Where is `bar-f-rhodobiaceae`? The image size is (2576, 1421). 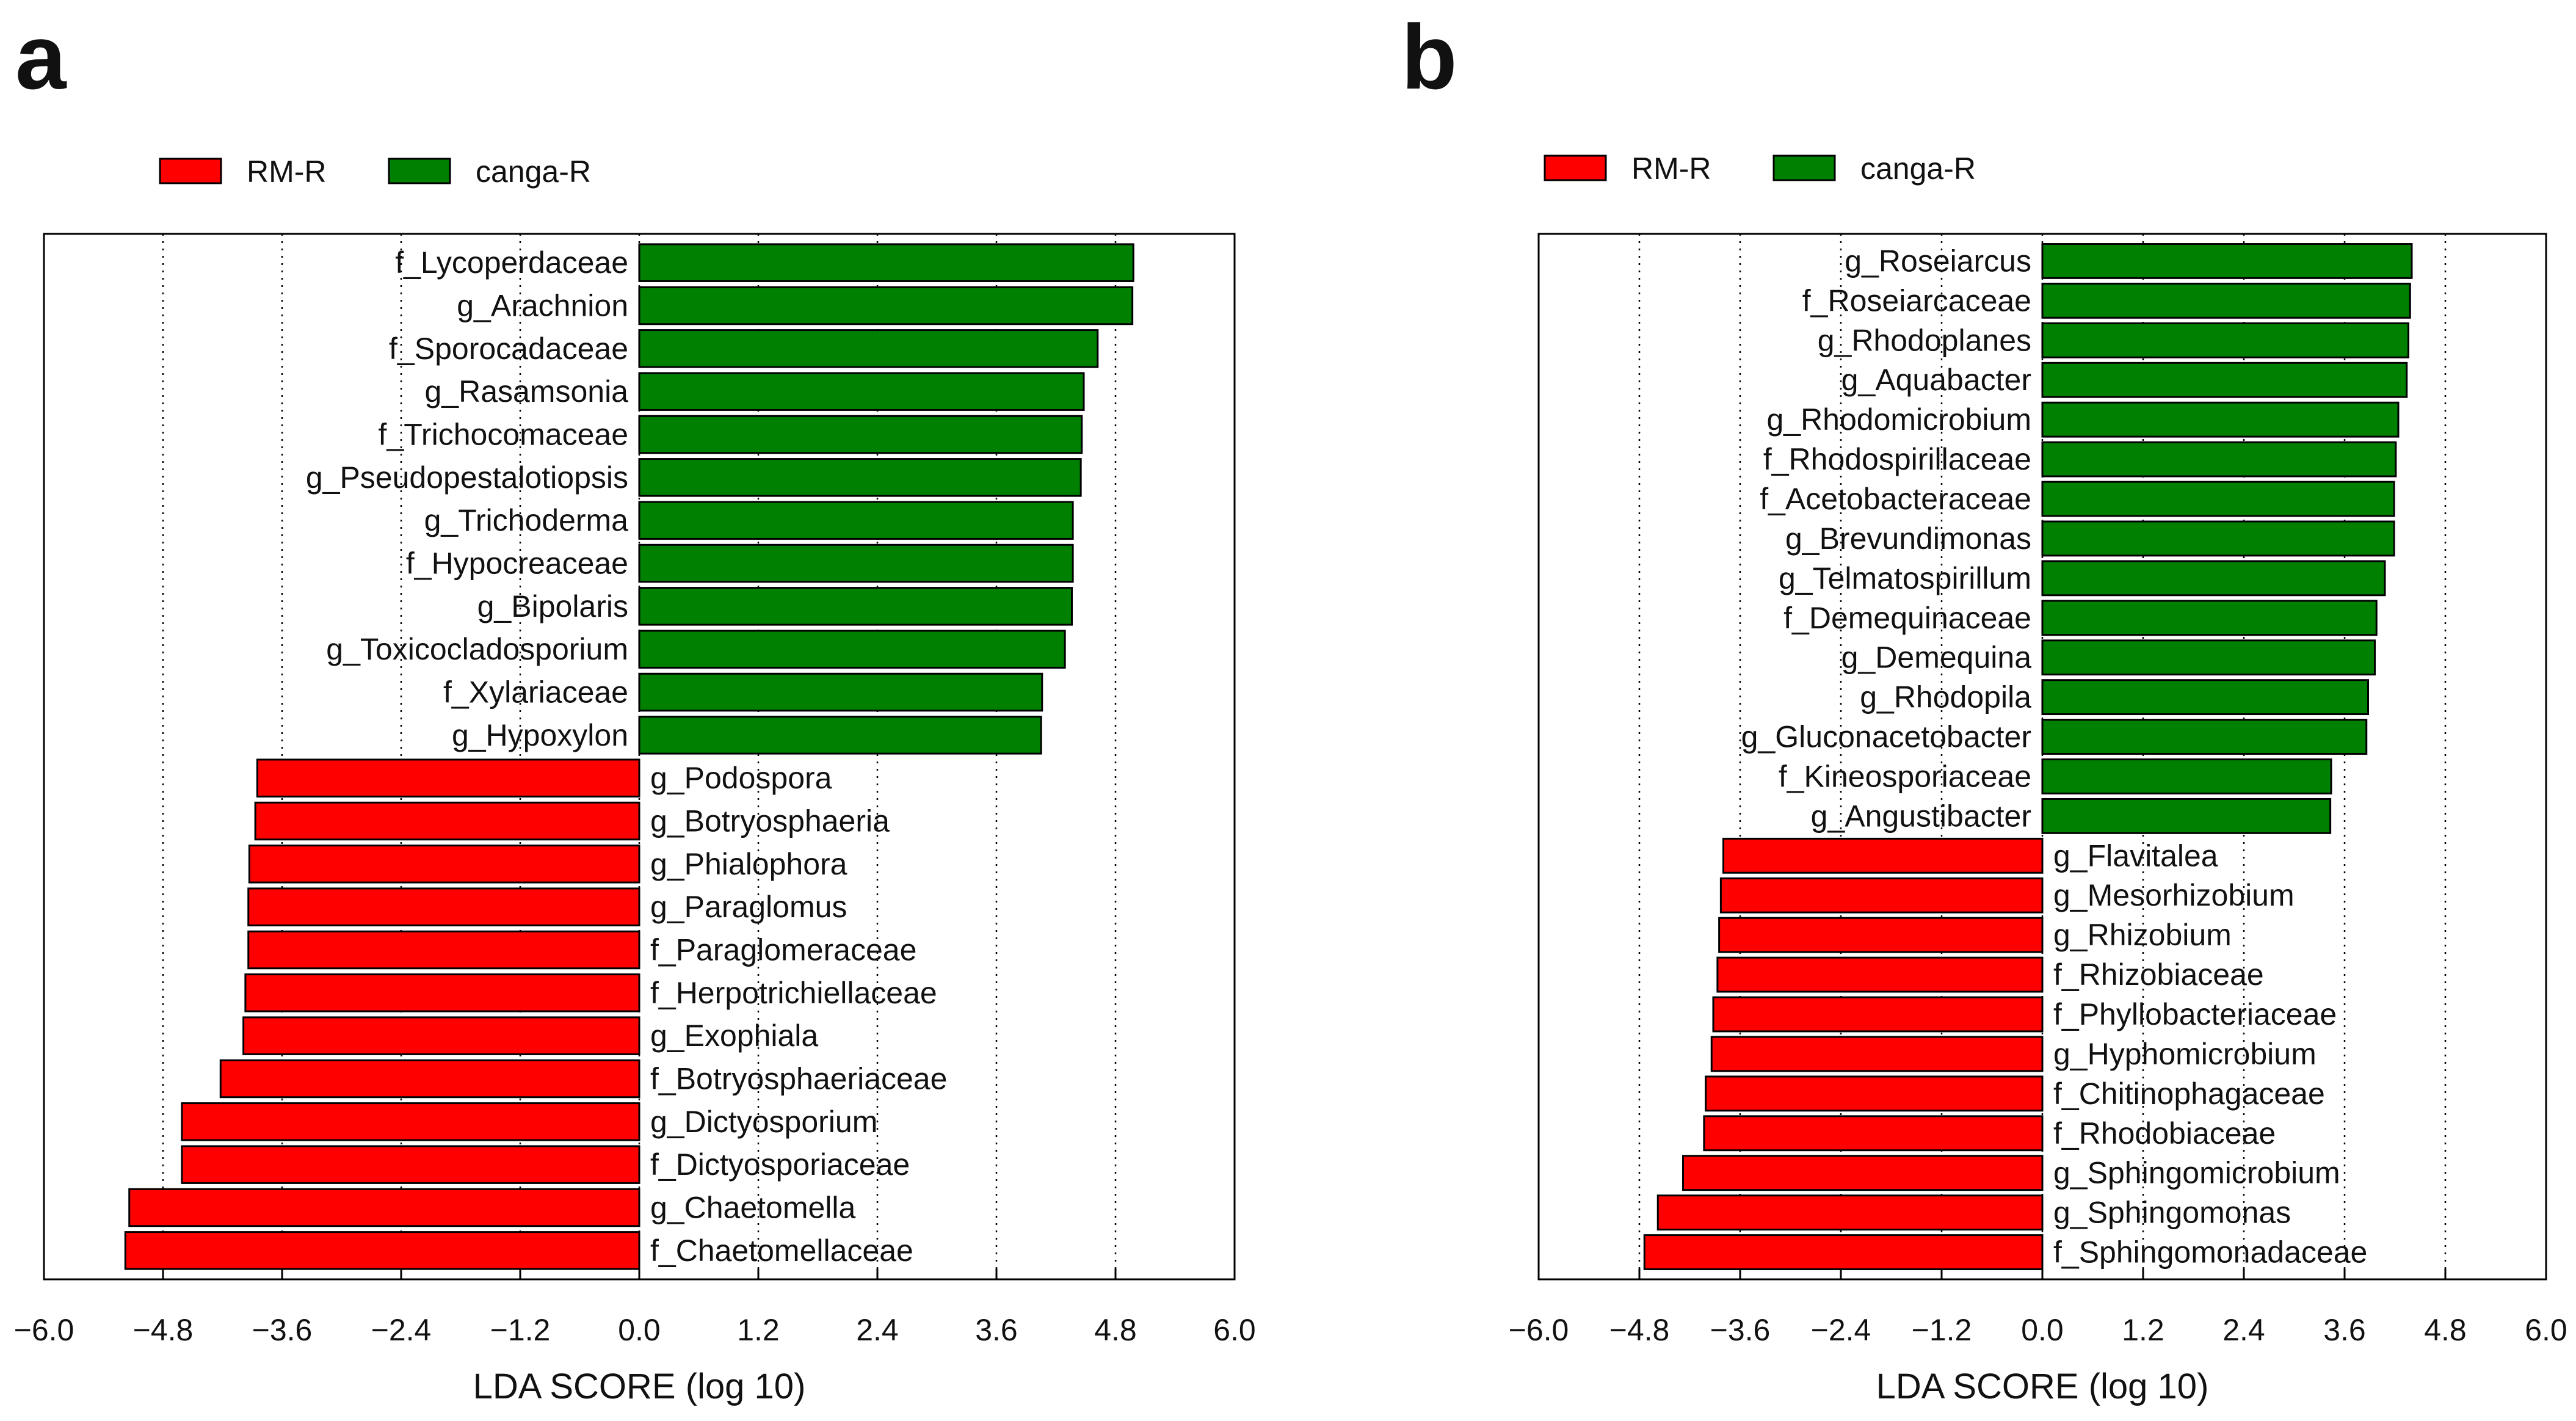 bar-f-rhodobiaceae is located at coordinates (1873, 1133).